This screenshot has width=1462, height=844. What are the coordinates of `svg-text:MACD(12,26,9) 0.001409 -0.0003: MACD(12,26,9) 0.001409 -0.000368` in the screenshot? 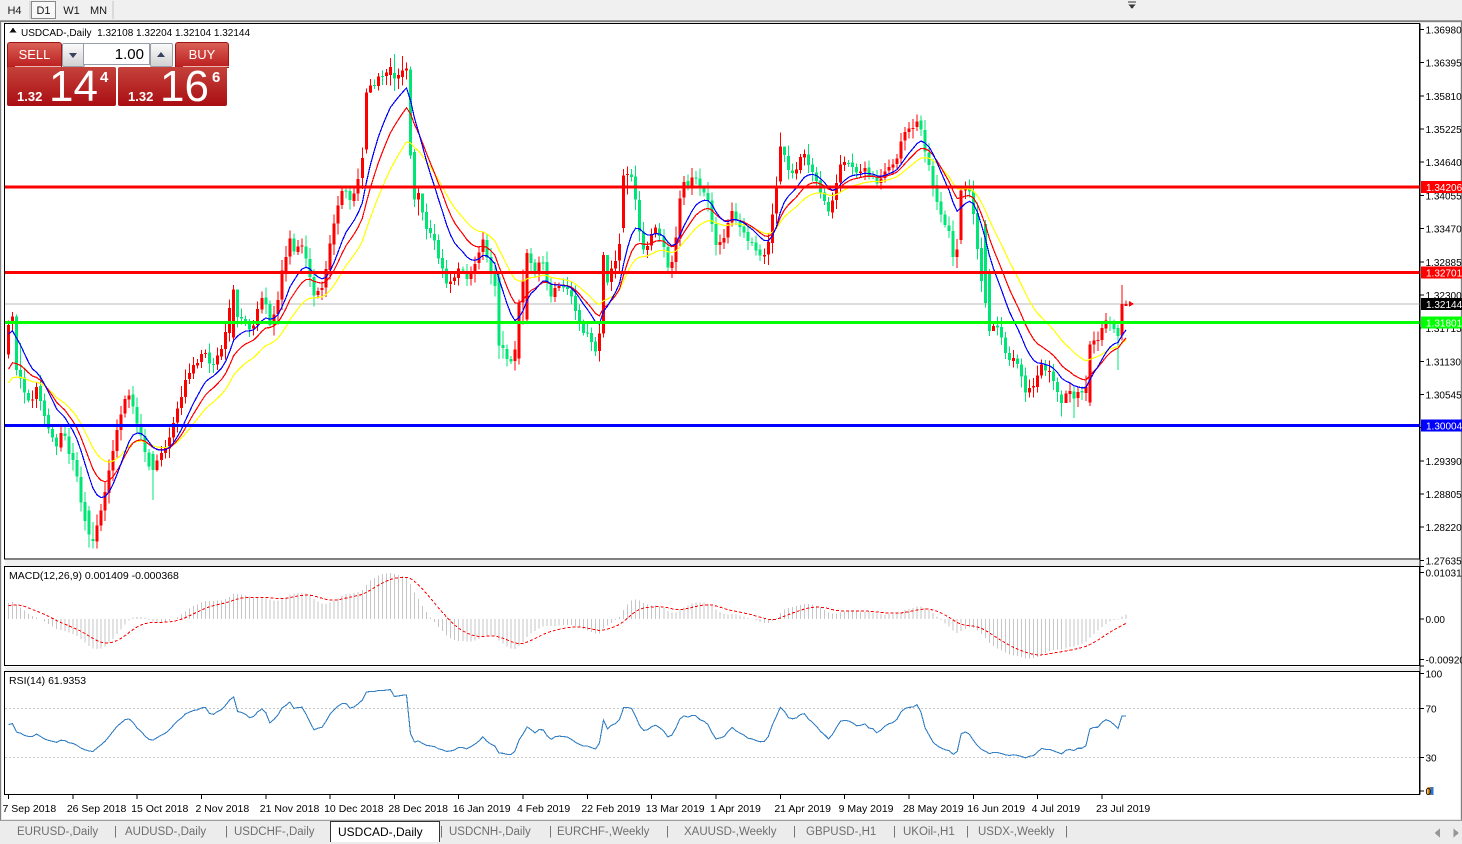 It's located at (94, 576).